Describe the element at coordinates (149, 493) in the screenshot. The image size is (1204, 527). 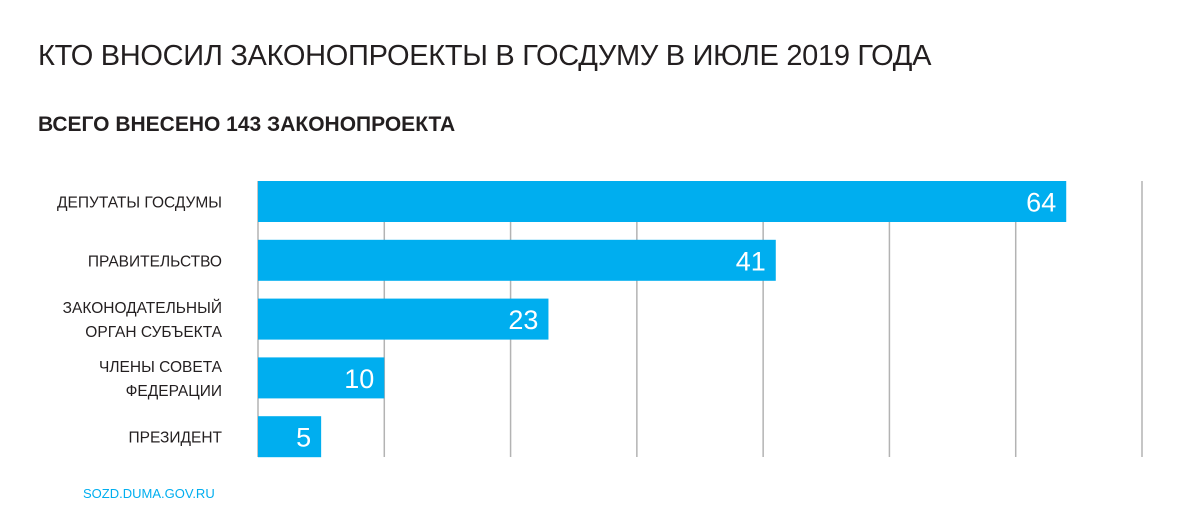
I see `source-link: SOZD.DUMA.GOV.RU` at that location.